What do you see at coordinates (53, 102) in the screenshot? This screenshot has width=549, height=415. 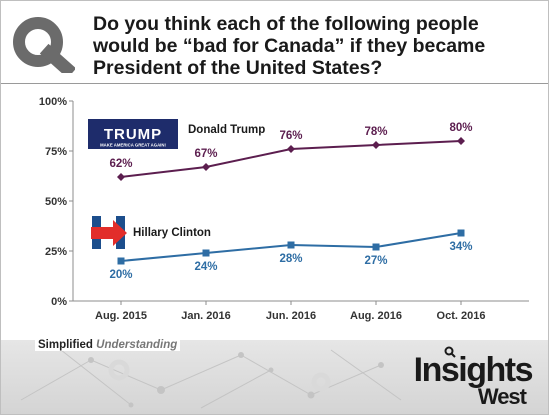 I see `y-tick-label: 100%` at bounding box center [53, 102].